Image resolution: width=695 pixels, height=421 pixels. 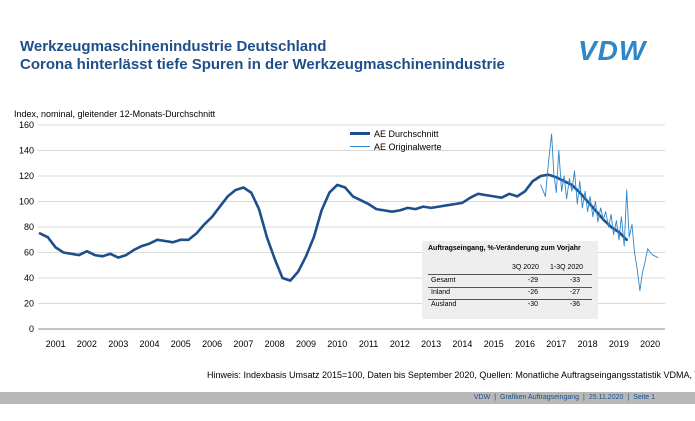 What do you see at coordinates (599, 212) in the screenshot?
I see `series-line-ae-originalwerte` at bounding box center [599, 212].